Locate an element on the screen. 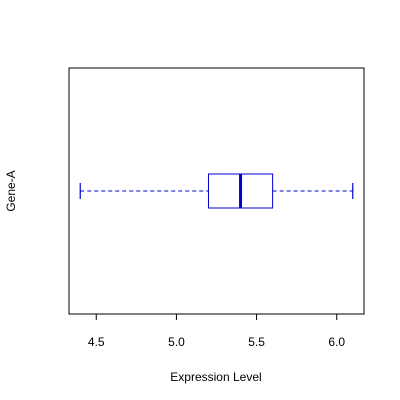 This screenshot has width=400, height=400. boxplot-series is located at coordinates (216, 191).